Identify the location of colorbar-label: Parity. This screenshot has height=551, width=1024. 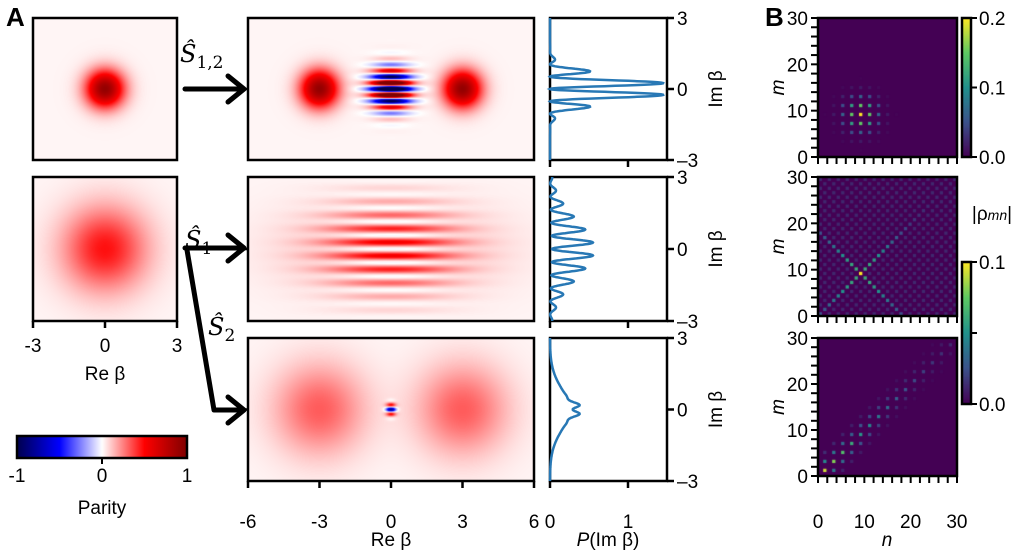
(102, 508).